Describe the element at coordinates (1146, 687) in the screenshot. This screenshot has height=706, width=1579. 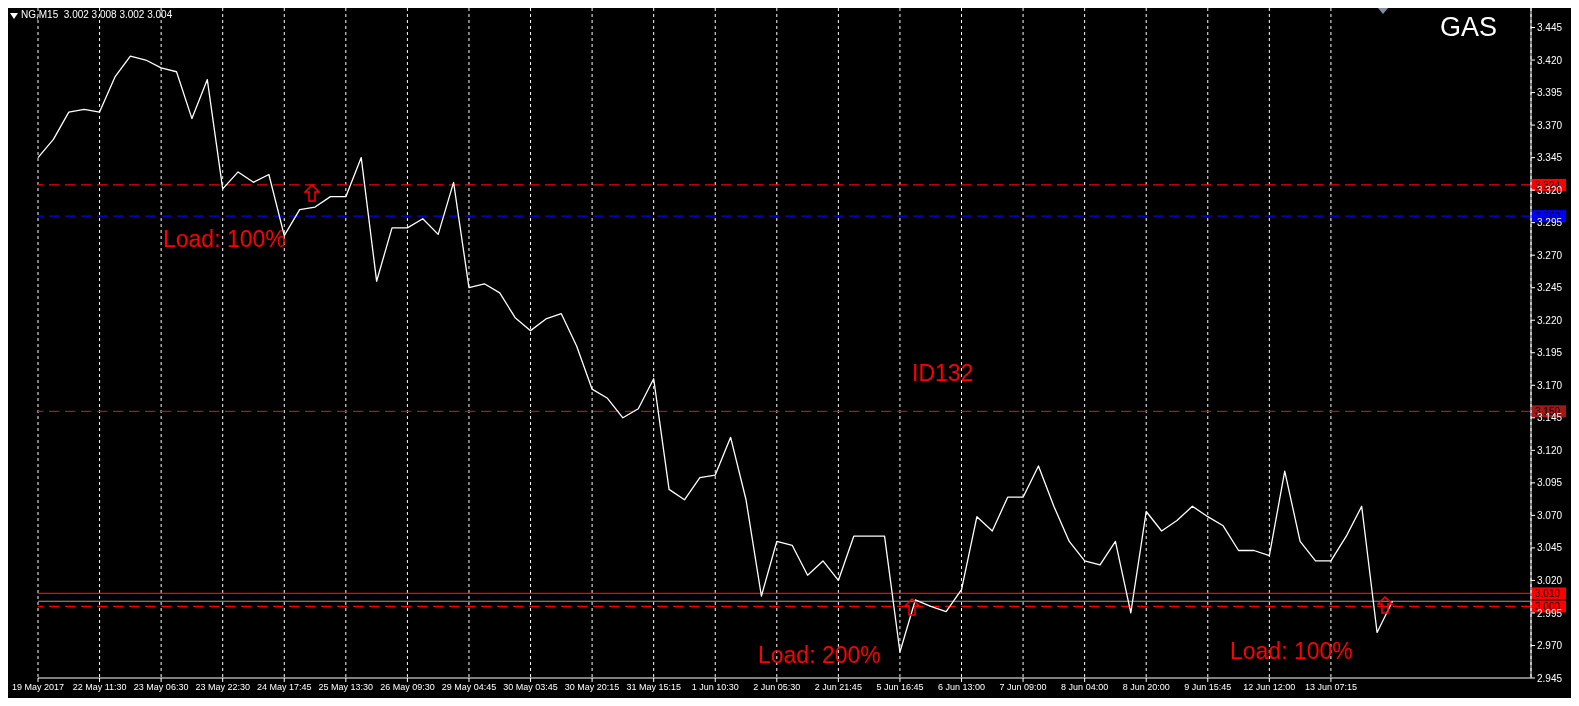
I see `x-tick-label: 8 Jun 20:00` at that location.